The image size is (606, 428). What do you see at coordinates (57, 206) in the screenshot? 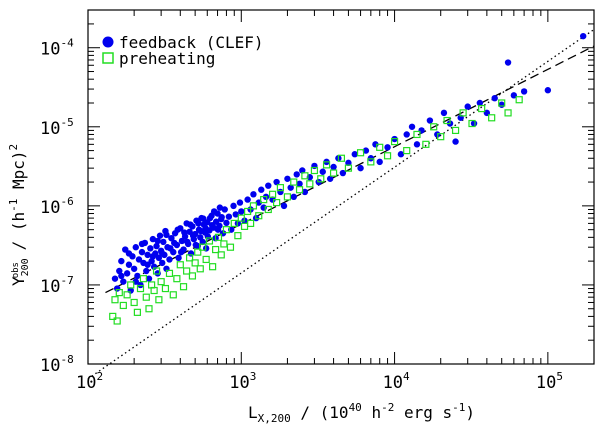
I see `y-tick-label: 10⁻⁶` at bounding box center [57, 206].